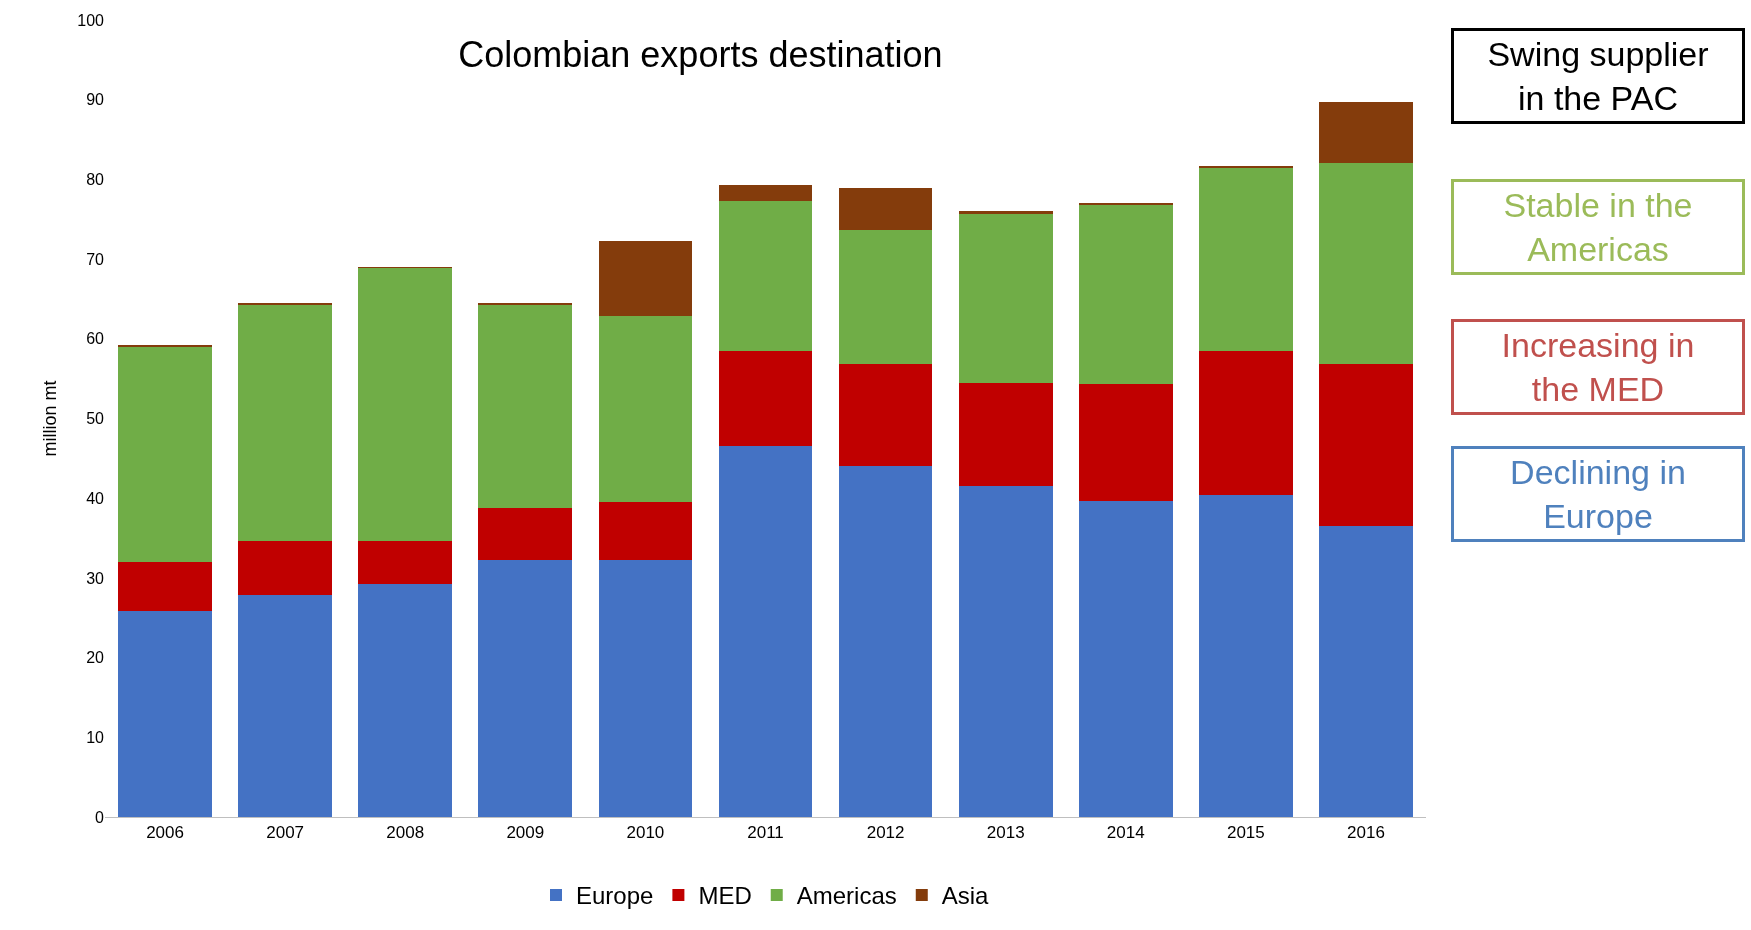 The height and width of the screenshot is (930, 1751). What do you see at coordinates (91, 20) in the screenshot?
I see `y-tick-label: 100` at bounding box center [91, 20].